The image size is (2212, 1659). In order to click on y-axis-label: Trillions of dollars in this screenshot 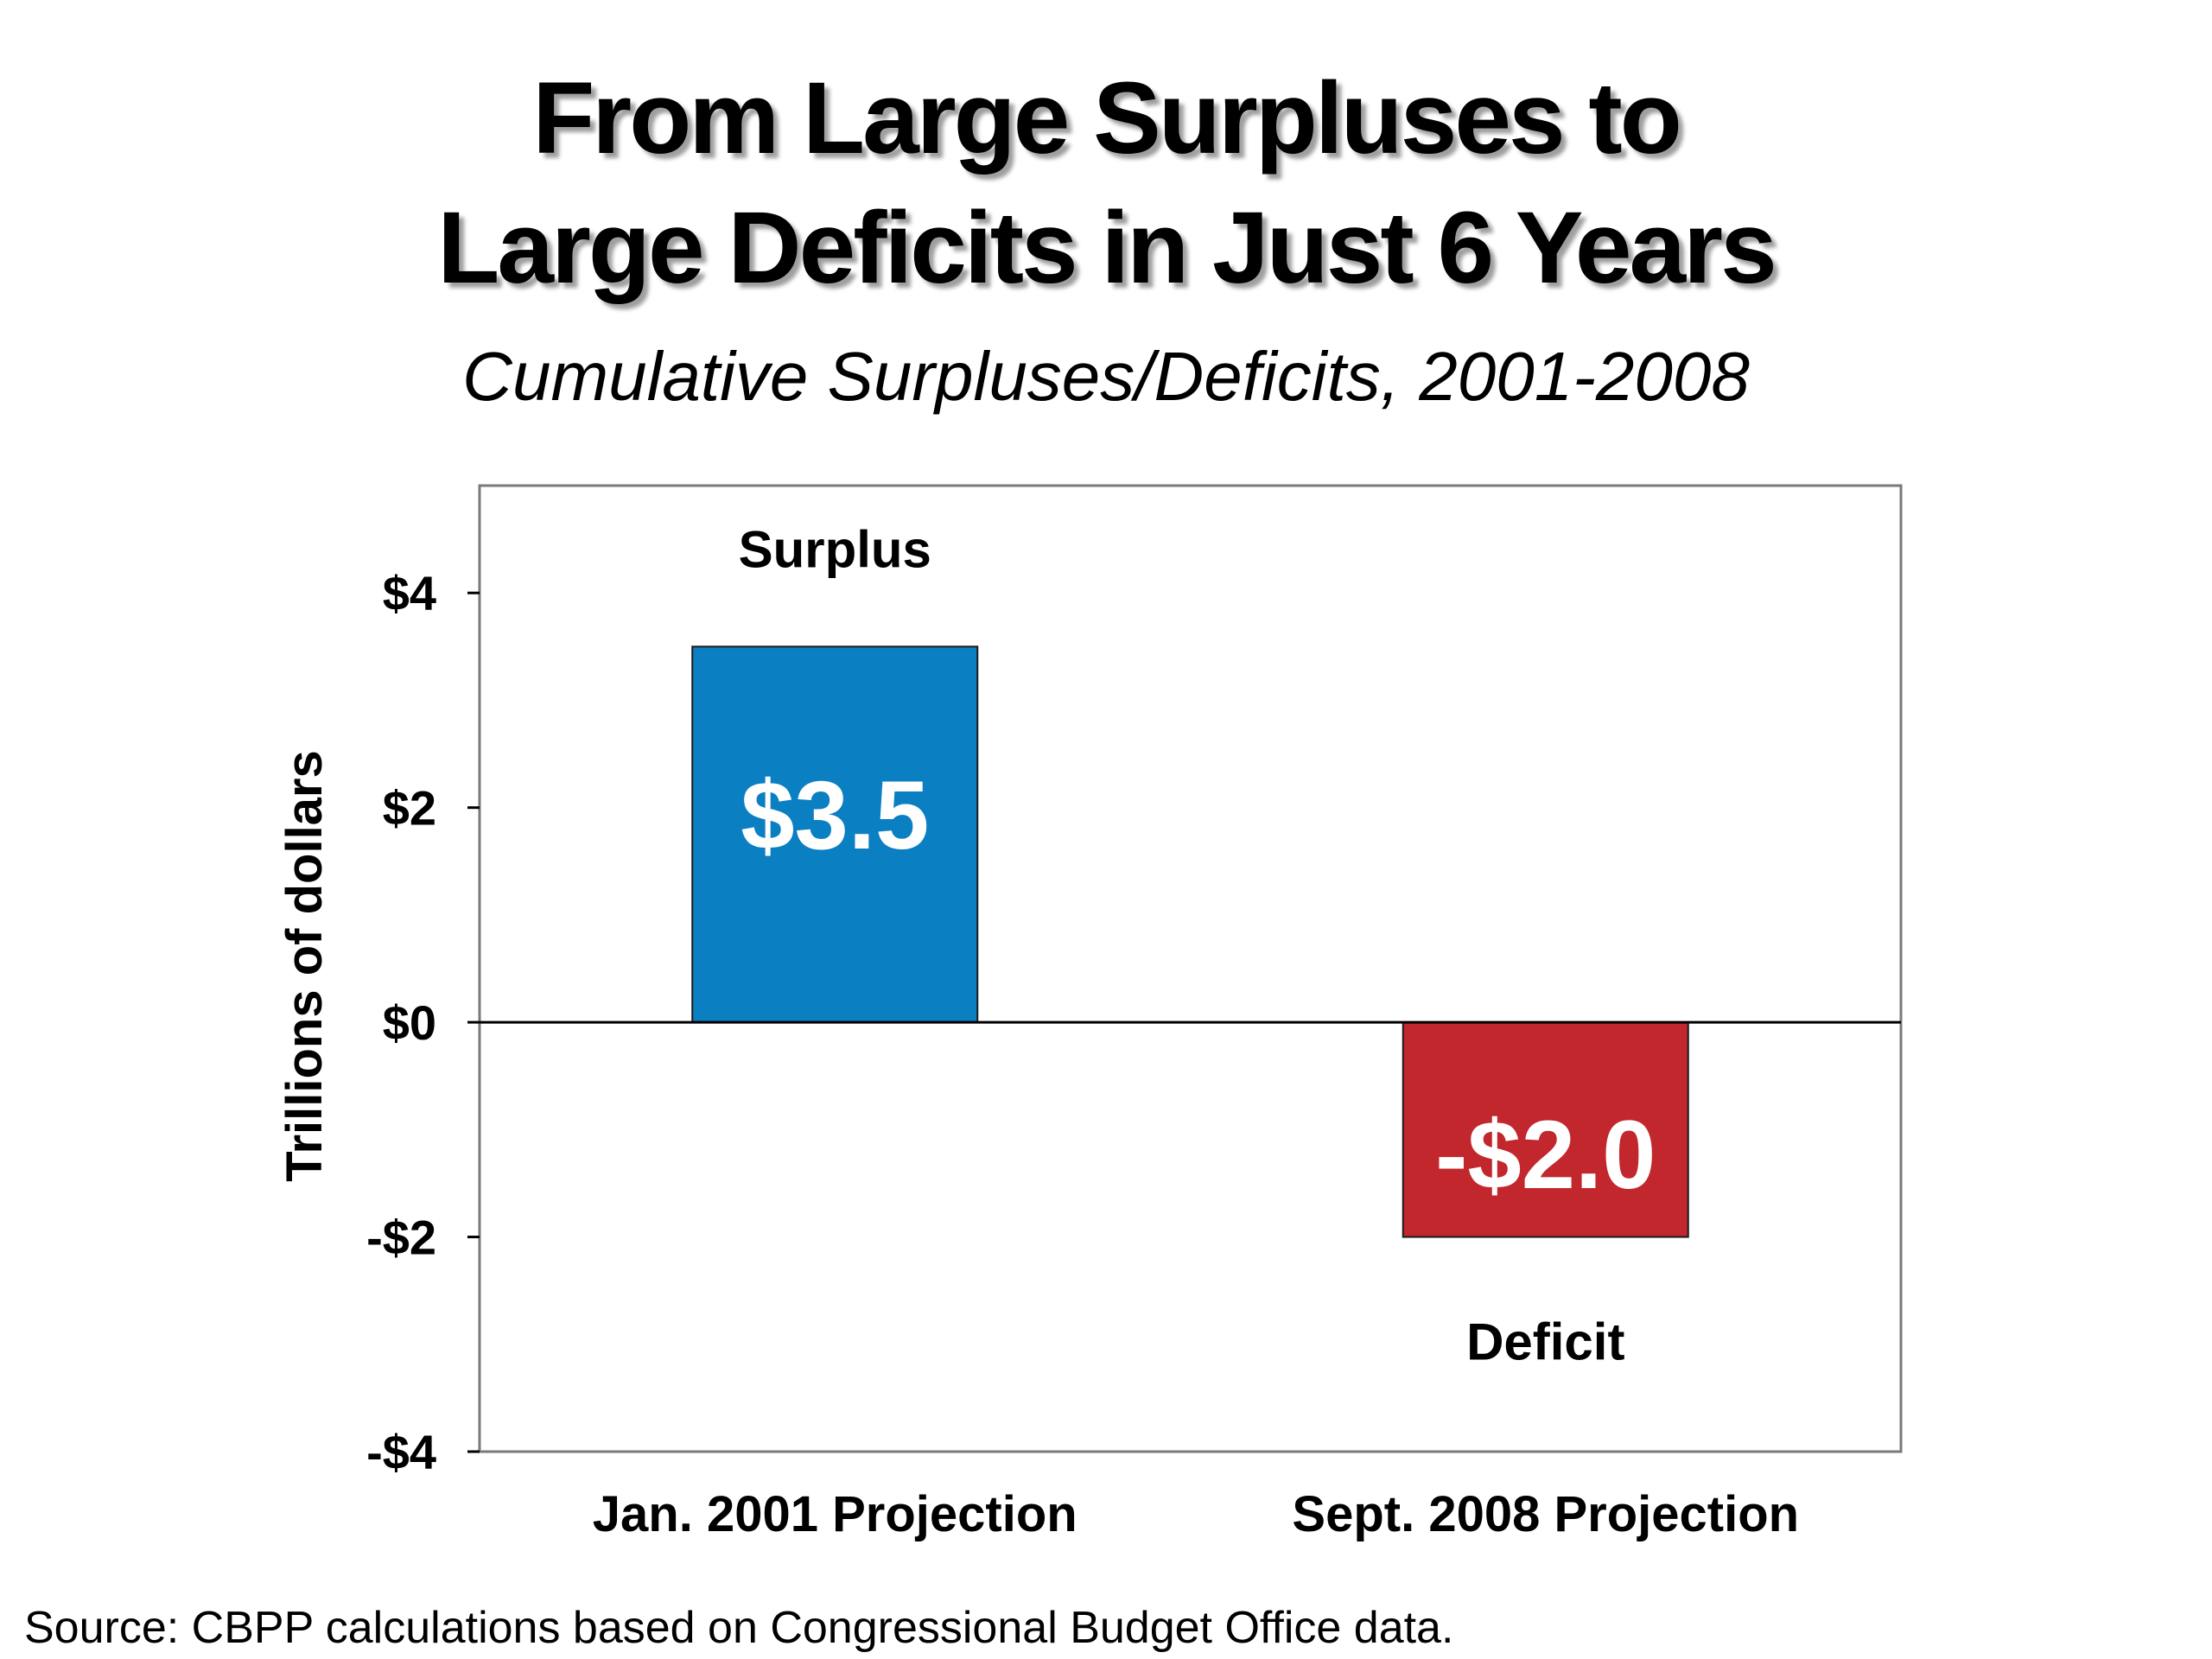, I will do `click(304, 966)`.